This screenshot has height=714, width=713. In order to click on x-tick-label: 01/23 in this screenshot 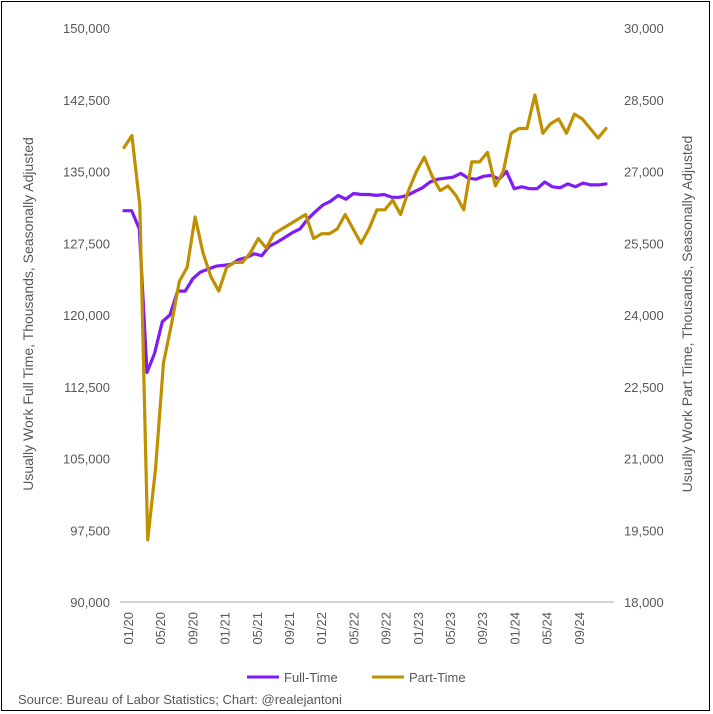, I will do `click(418, 628)`.